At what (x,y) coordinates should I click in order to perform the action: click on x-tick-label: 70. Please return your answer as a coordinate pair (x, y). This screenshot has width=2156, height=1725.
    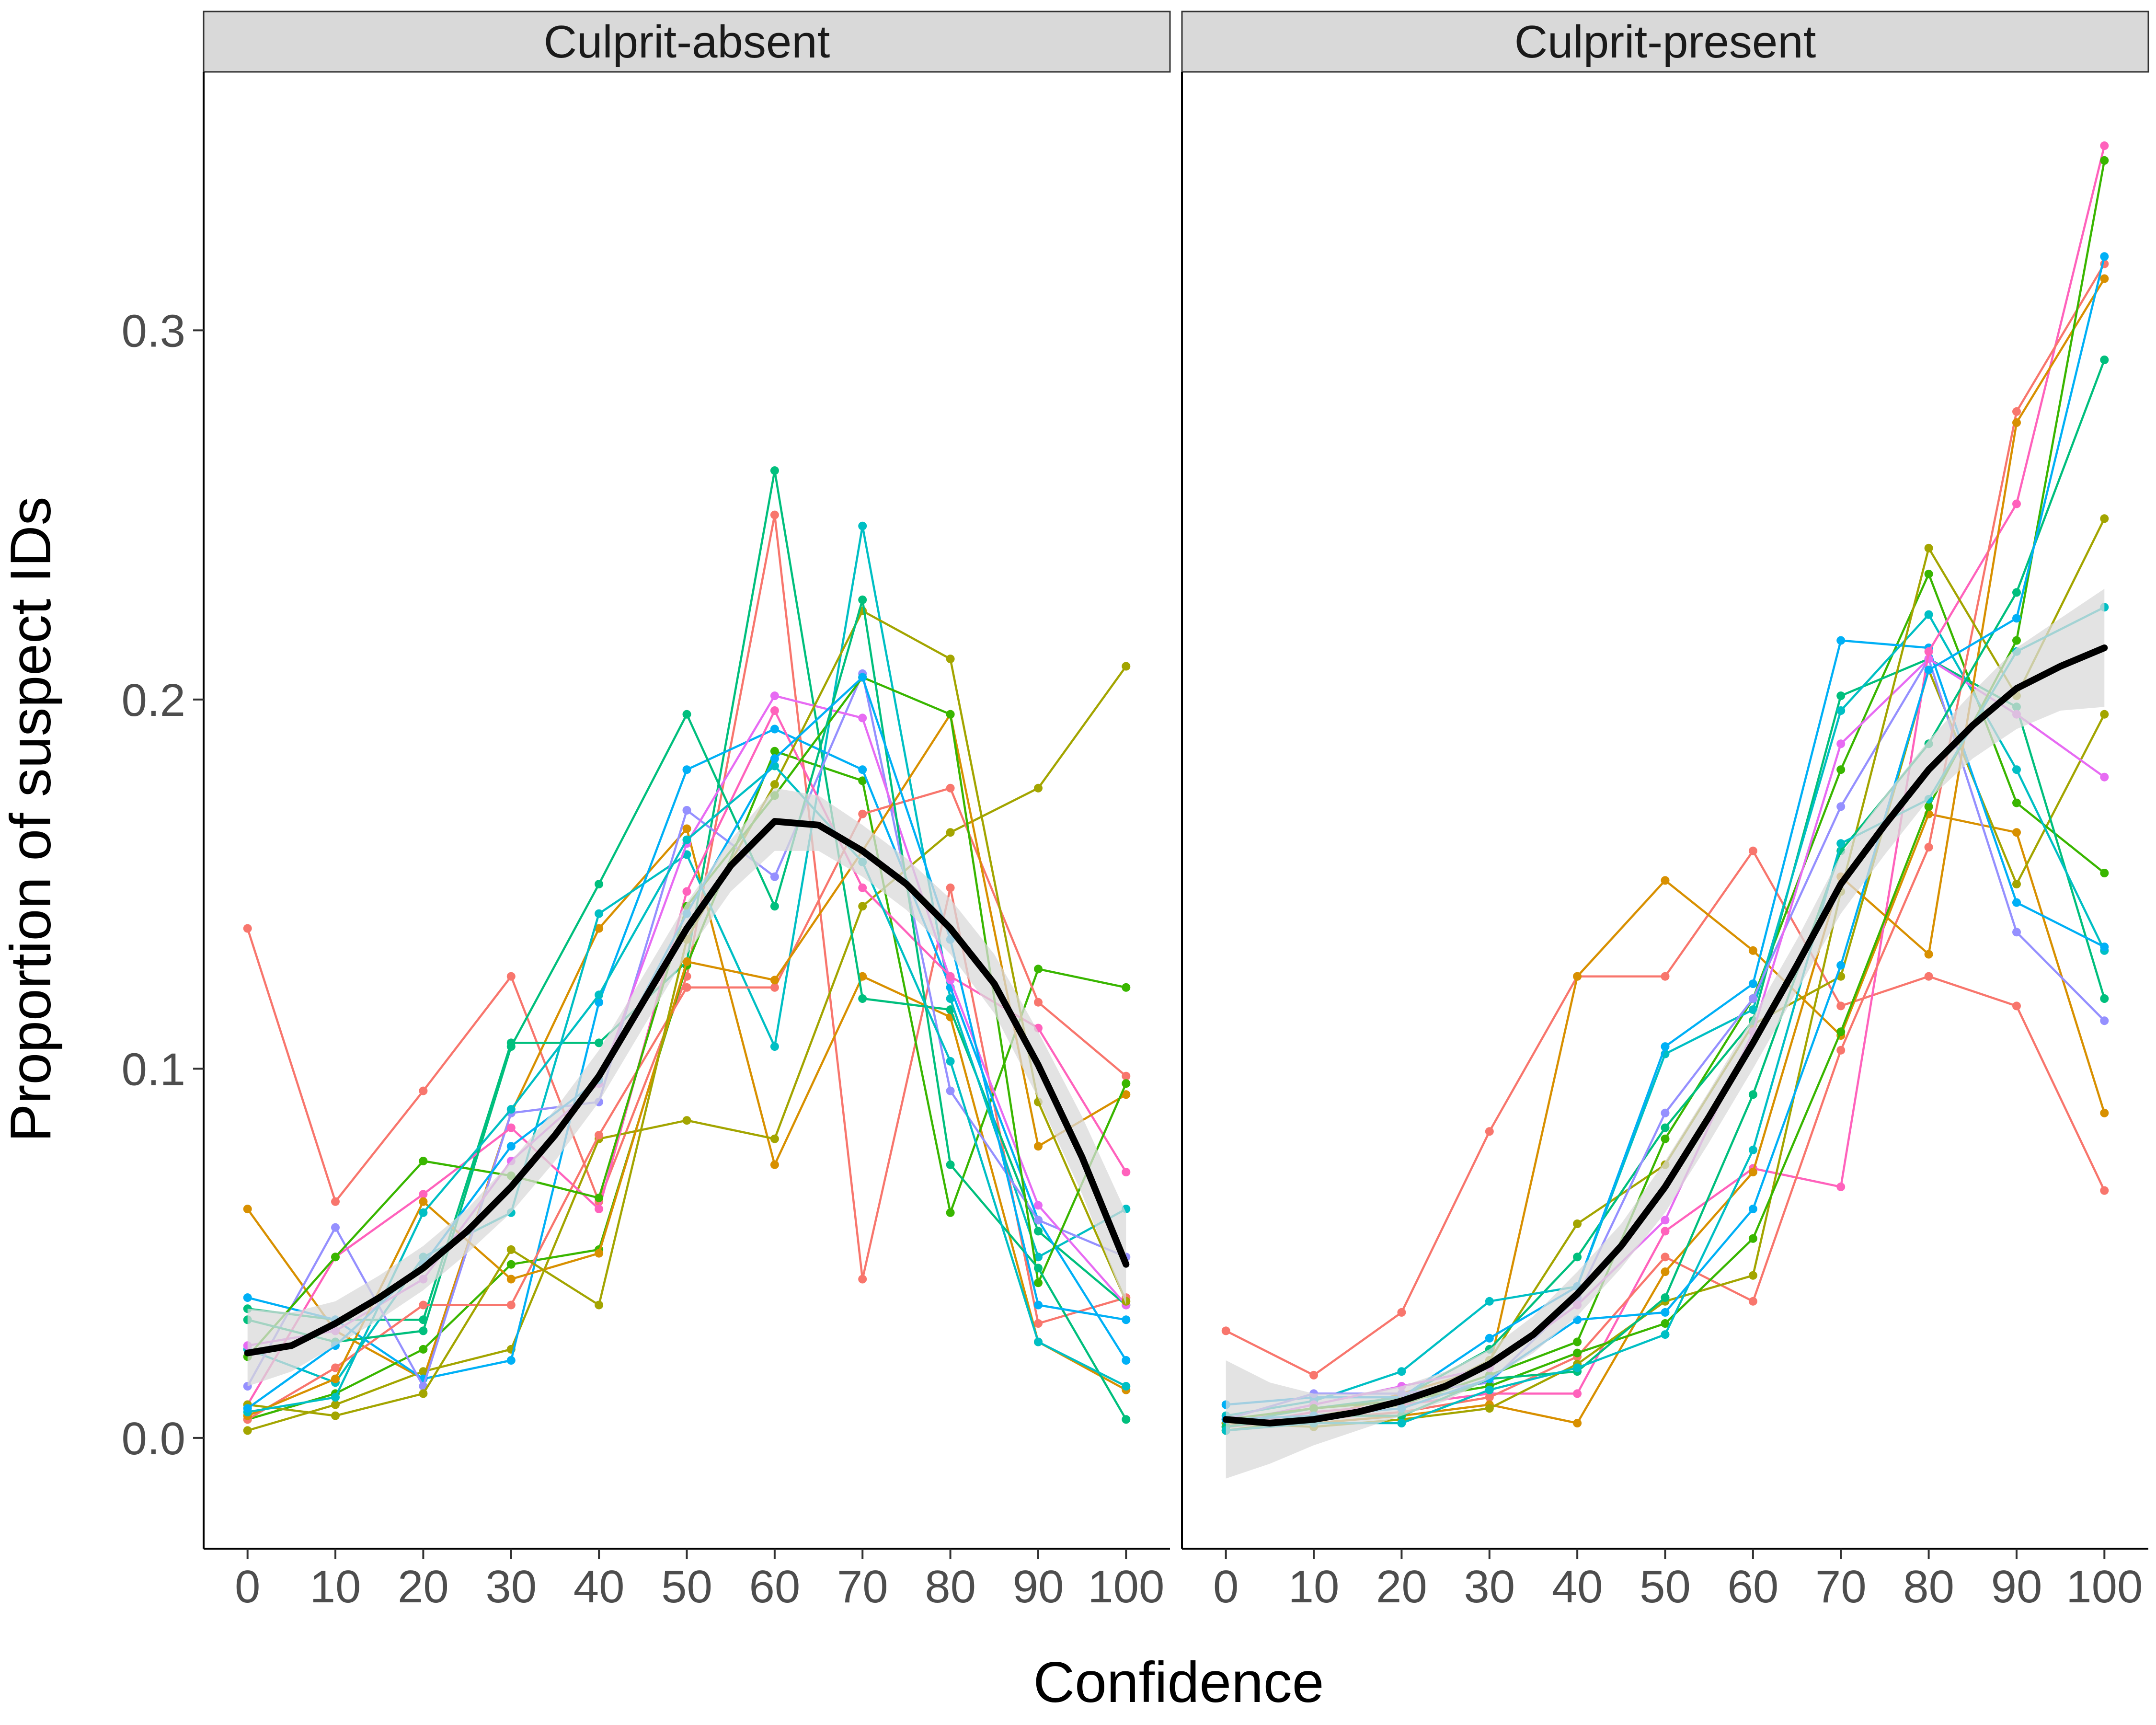
    Looking at the image, I should click on (1841, 1586).